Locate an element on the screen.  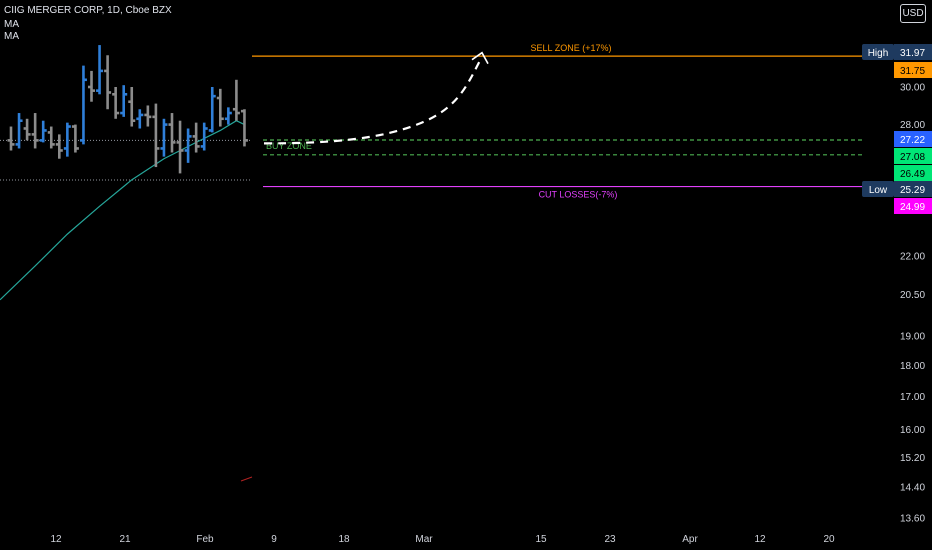
ohlc-bars is located at coordinates (127, 109).